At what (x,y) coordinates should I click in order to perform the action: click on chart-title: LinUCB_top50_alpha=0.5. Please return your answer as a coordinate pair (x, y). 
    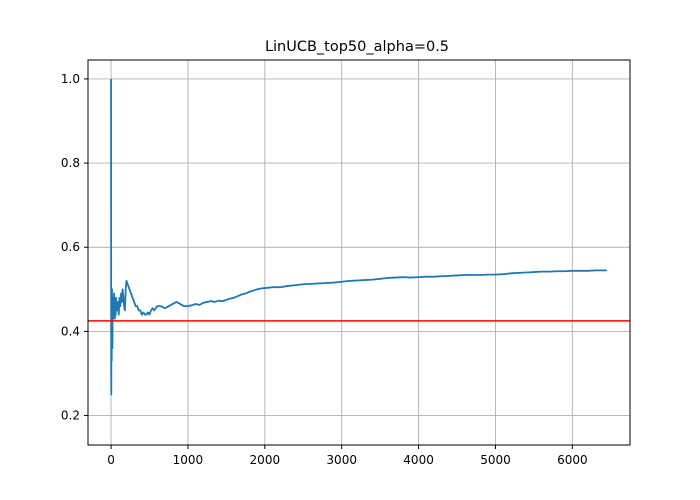
    Looking at the image, I should click on (357, 47).